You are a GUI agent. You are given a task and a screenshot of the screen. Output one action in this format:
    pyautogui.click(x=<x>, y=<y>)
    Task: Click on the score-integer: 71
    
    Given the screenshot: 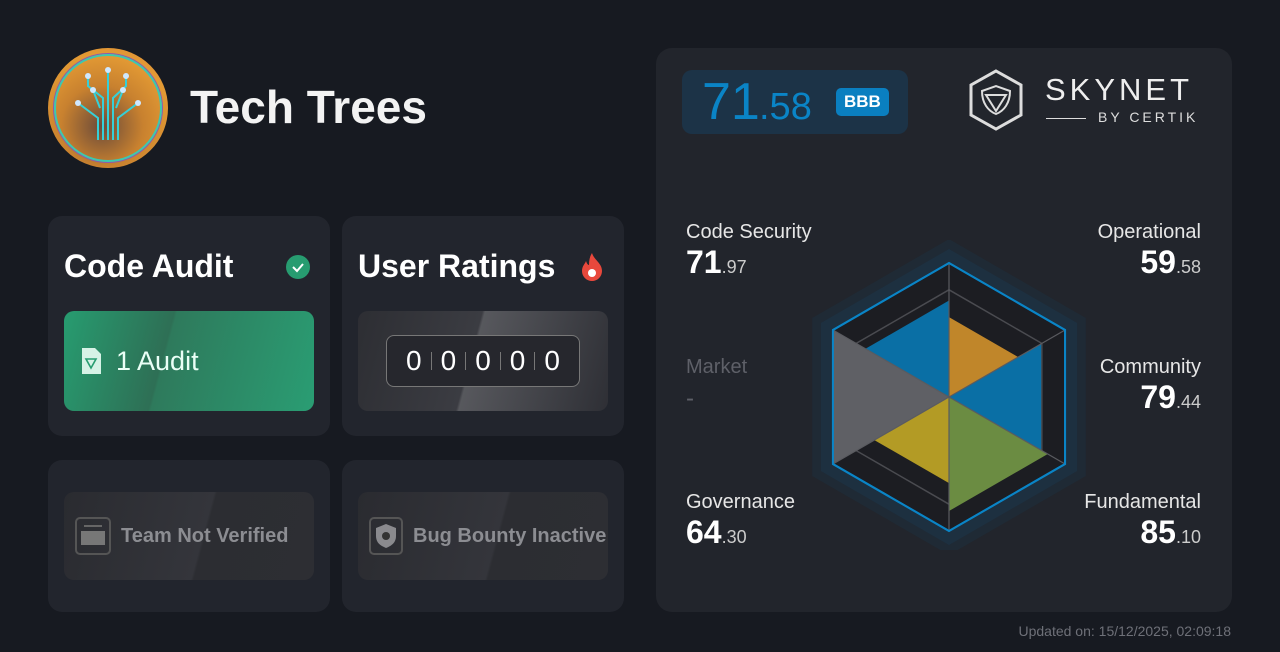 What is the action you would take?
    pyautogui.click(x=731, y=102)
    